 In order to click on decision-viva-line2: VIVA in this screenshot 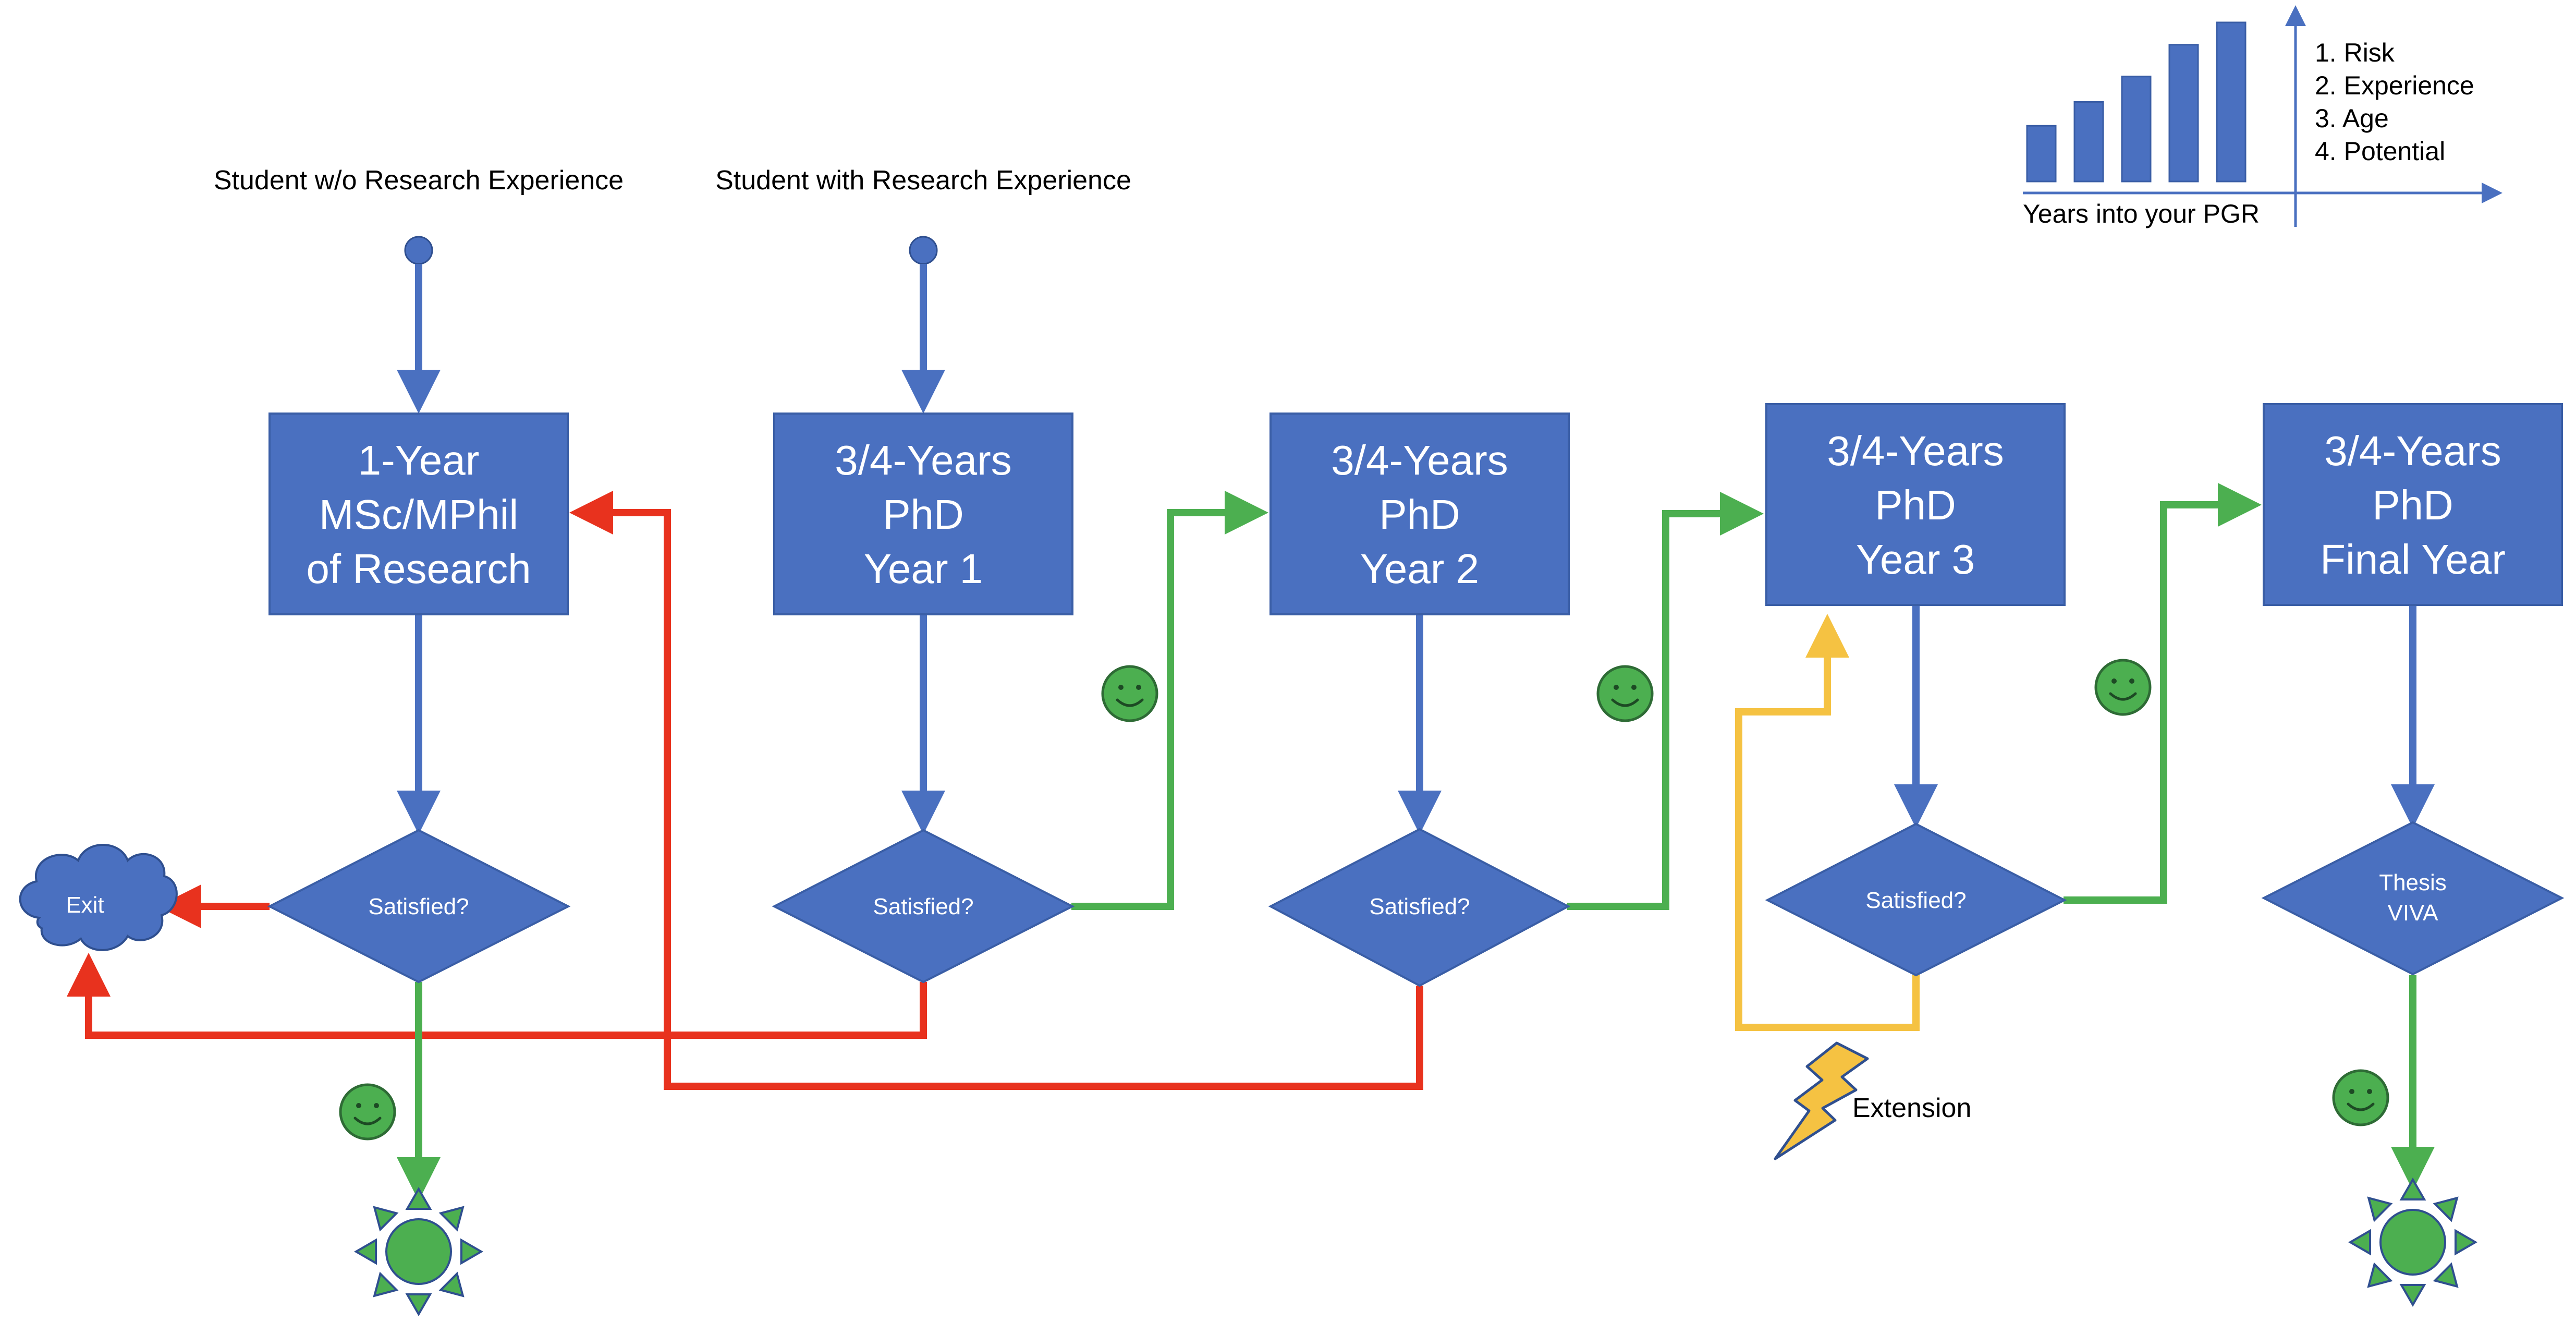, I will do `click(2412, 913)`.